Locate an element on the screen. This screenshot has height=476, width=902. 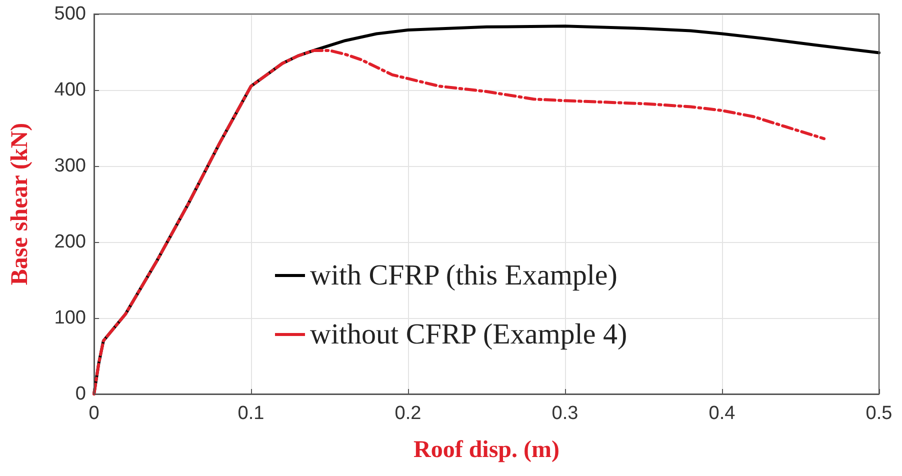
y-tick-label: 100 is located at coordinates (70, 318).